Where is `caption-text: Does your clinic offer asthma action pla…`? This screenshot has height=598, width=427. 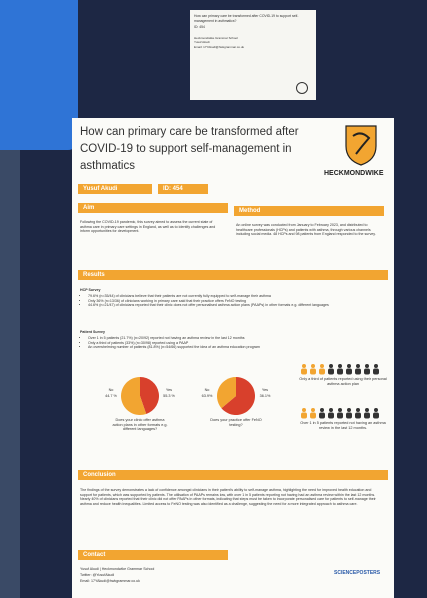
caption-text: Does your clinic offer asthma action pla… is located at coordinates (140, 425).